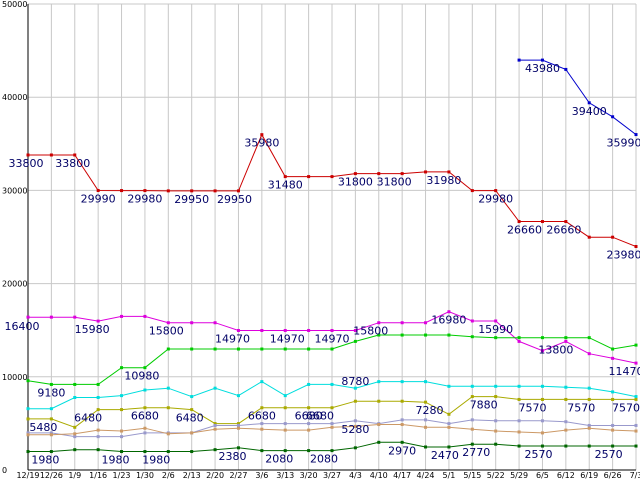 Image resolution: width=640 pixels, height=480 pixels. What do you see at coordinates (370, 331) in the screenshot?
I see `data-label: 15800` at bounding box center [370, 331].